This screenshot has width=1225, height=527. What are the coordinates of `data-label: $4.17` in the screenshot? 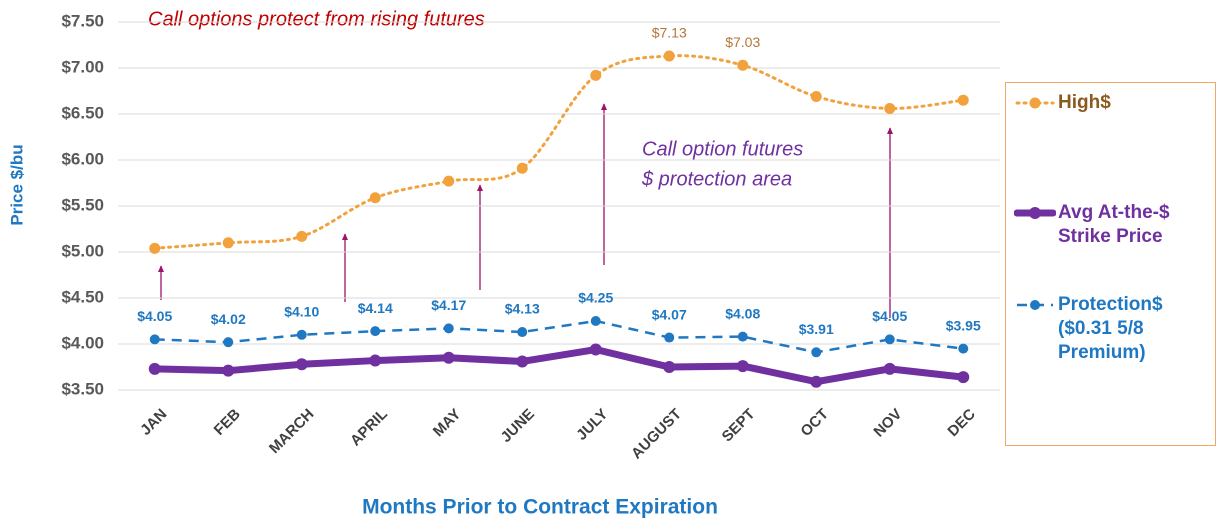 It's located at (448, 305).